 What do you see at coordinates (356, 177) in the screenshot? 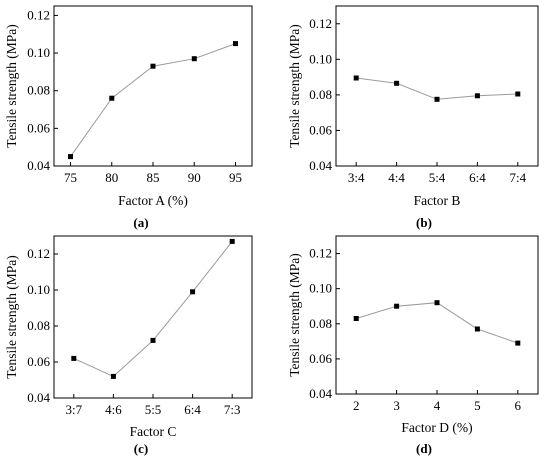
I see `chart-b-xtick-label: 3:4` at bounding box center [356, 177].